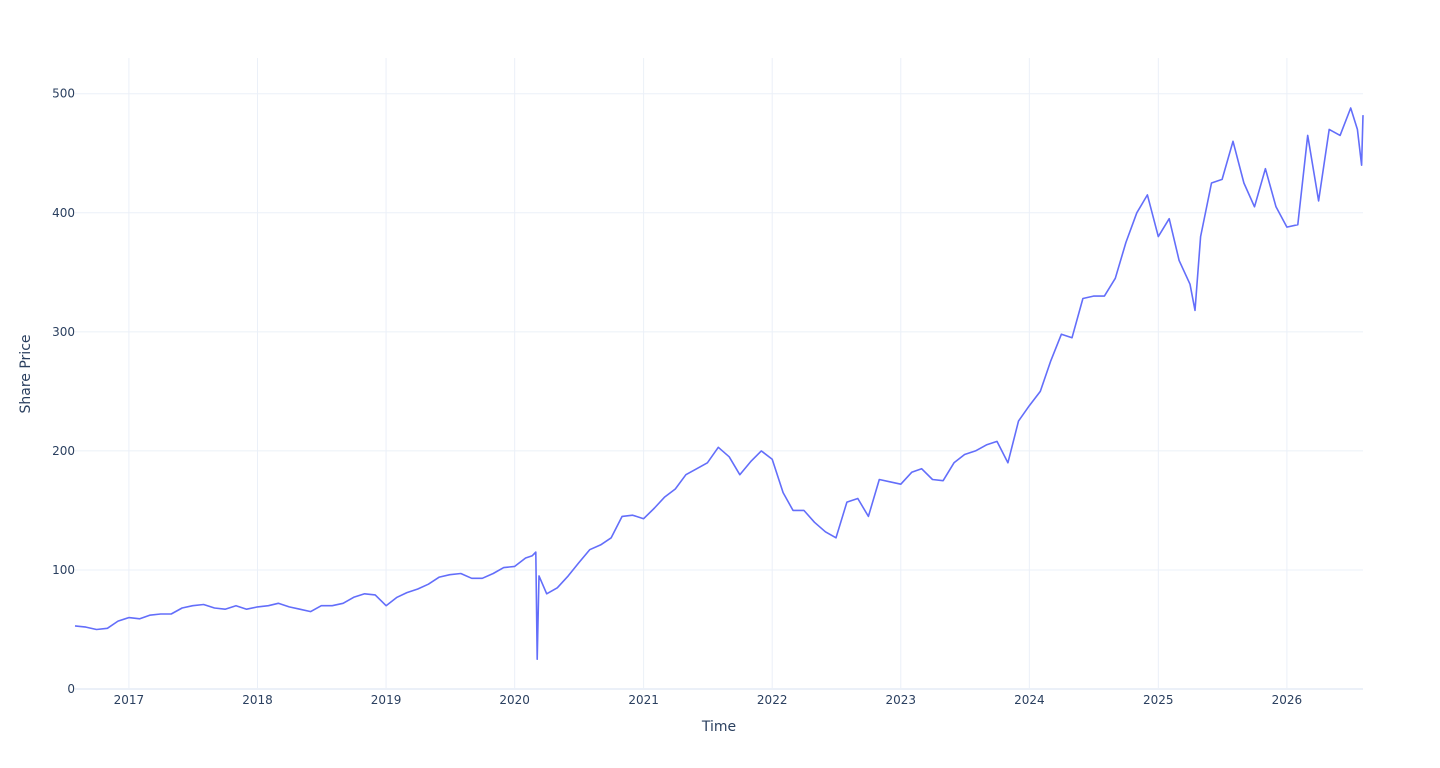 The width and height of the screenshot is (1440, 768). What do you see at coordinates (901, 700) in the screenshot?
I see `x-tick-label: 2023` at bounding box center [901, 700].